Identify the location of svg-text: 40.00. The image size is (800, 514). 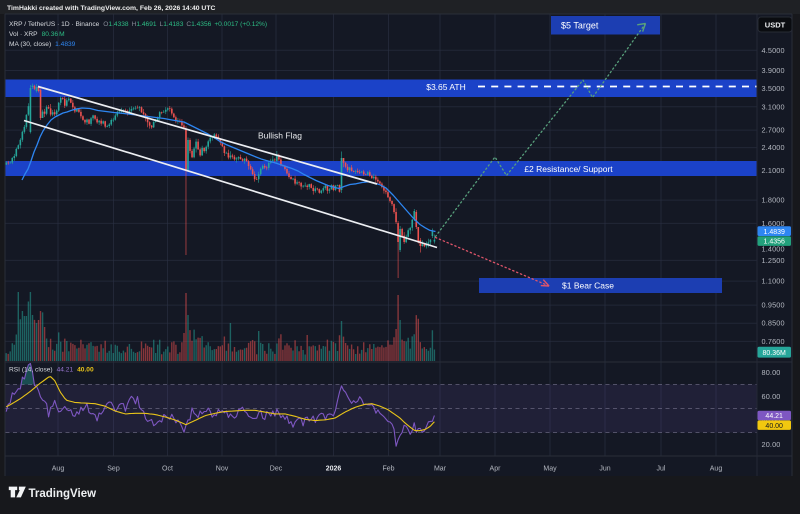
(774, 426).